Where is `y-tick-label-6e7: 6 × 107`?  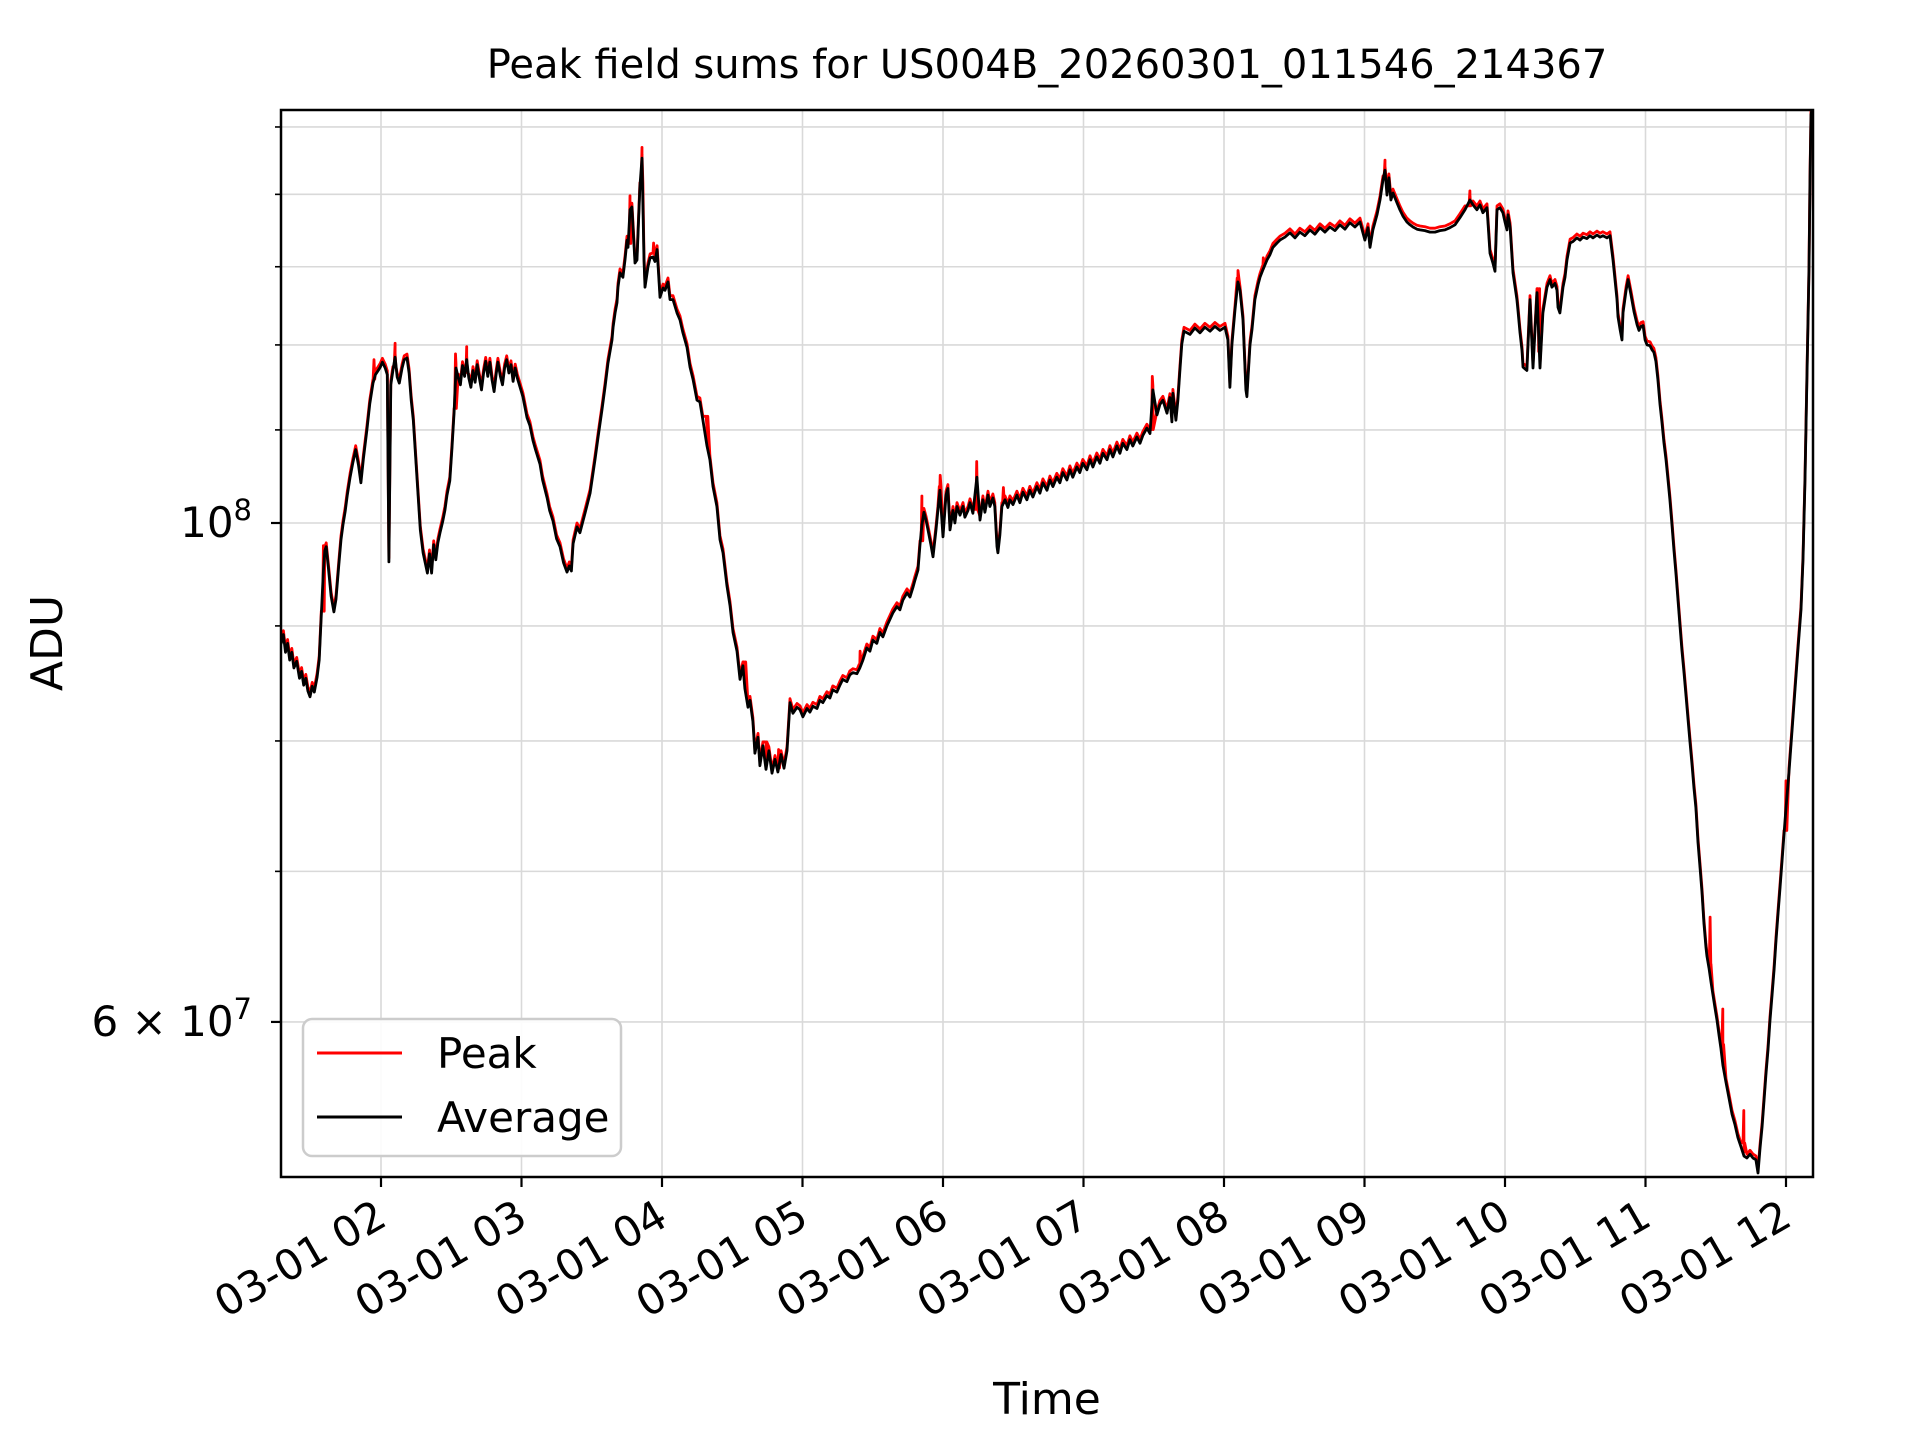
y-tick-label-6e7: 6 × 107 is located at coordinates (171, 1019).